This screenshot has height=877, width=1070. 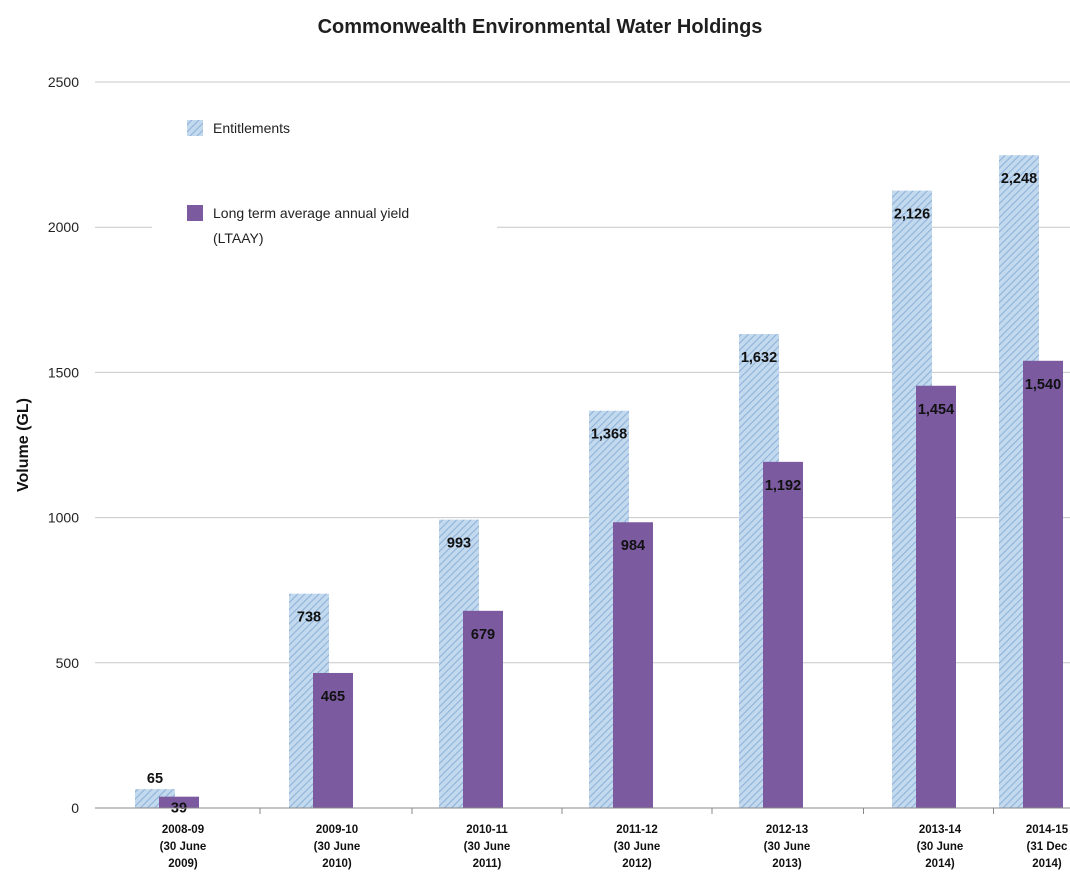 What do you see at coordinates (183, 864) in the screenshot?
I see `x-category-label: 2009)` at bounding box center [183, 864].